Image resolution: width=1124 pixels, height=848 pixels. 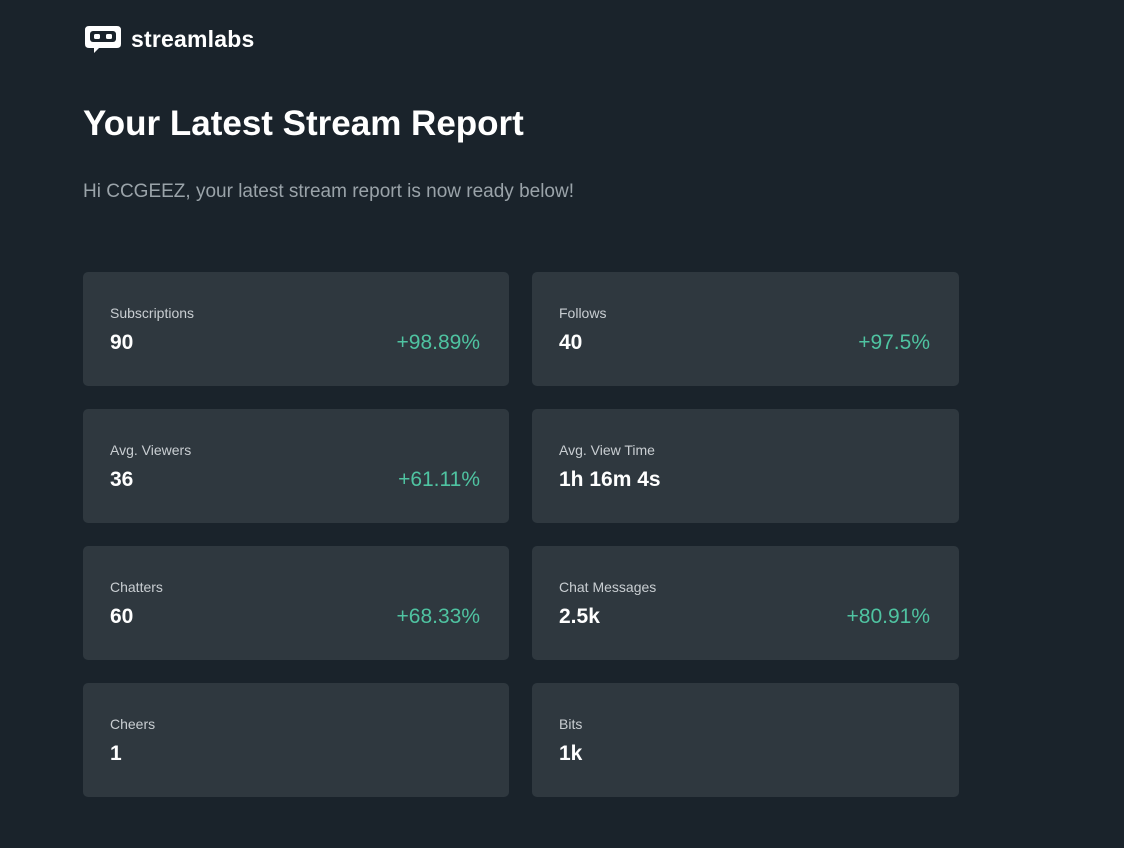 I want to click on stat-change: +80.91%, so click(x=888, y=616).